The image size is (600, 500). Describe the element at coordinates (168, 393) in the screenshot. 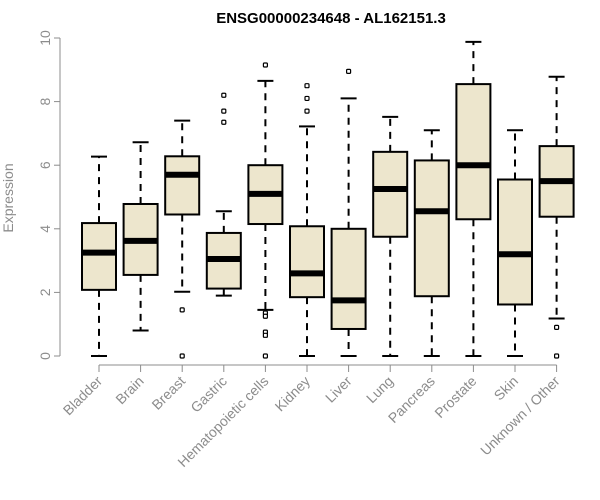

I see `x-tick-label: Breast` at that location.